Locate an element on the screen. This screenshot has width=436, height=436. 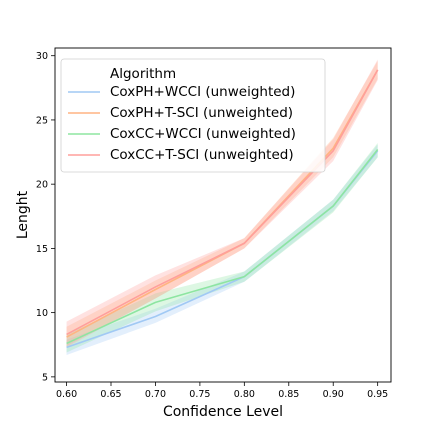
x-tick-label: 0.70 is located at coordinates (155, 394).